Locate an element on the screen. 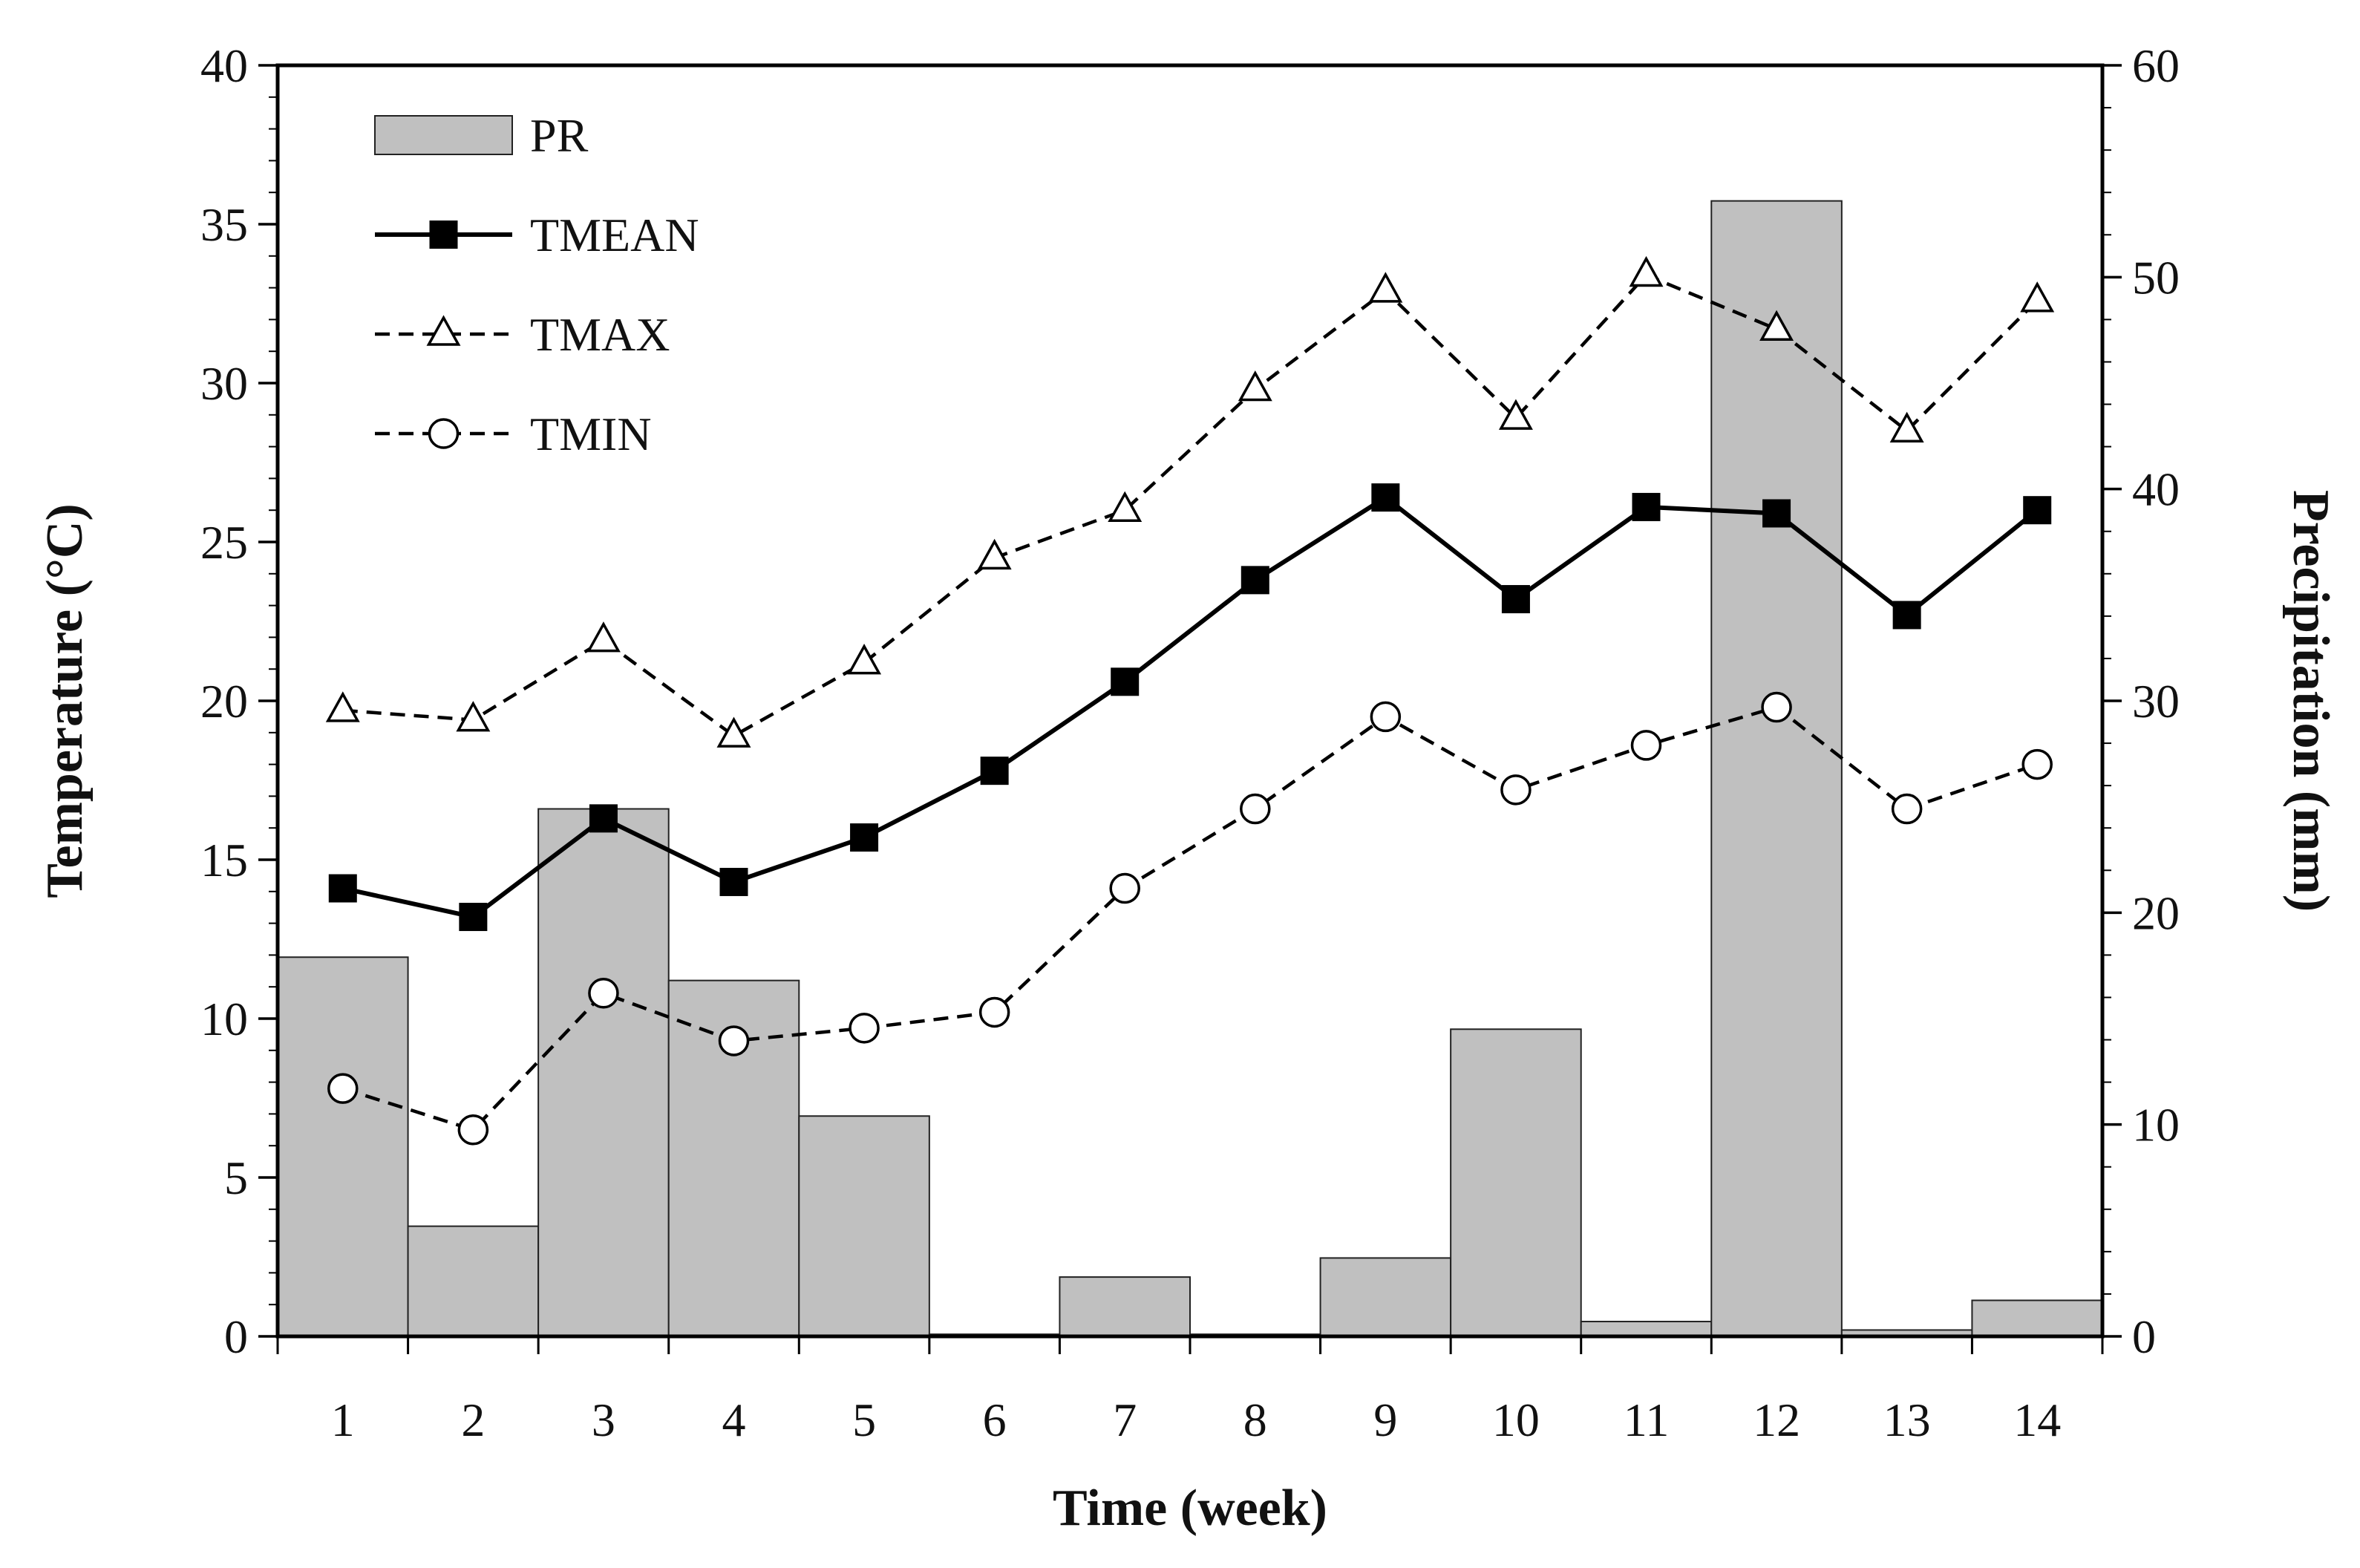 This screenshot has height=1568, width=2360. x-tick-label-9: 9 is located at coordinates (1385, 1420).